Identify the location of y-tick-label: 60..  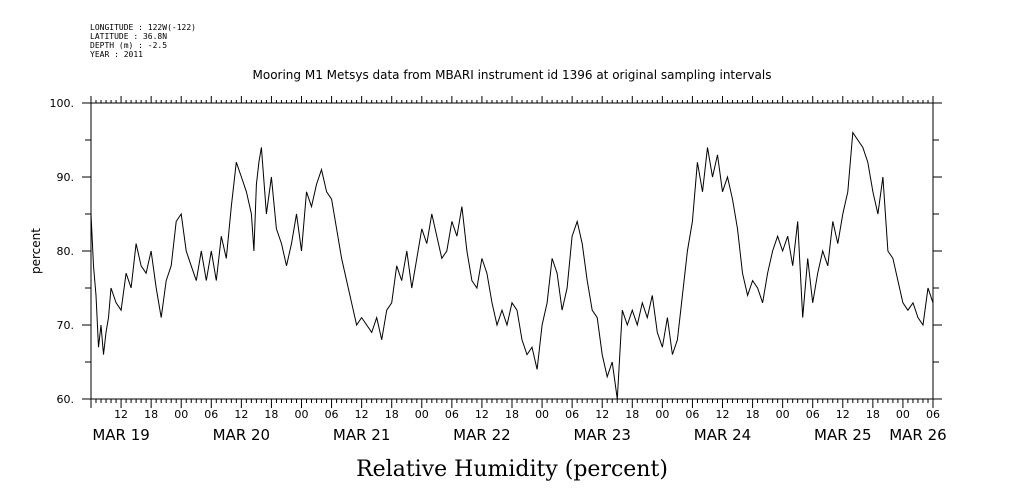
(66, 399).